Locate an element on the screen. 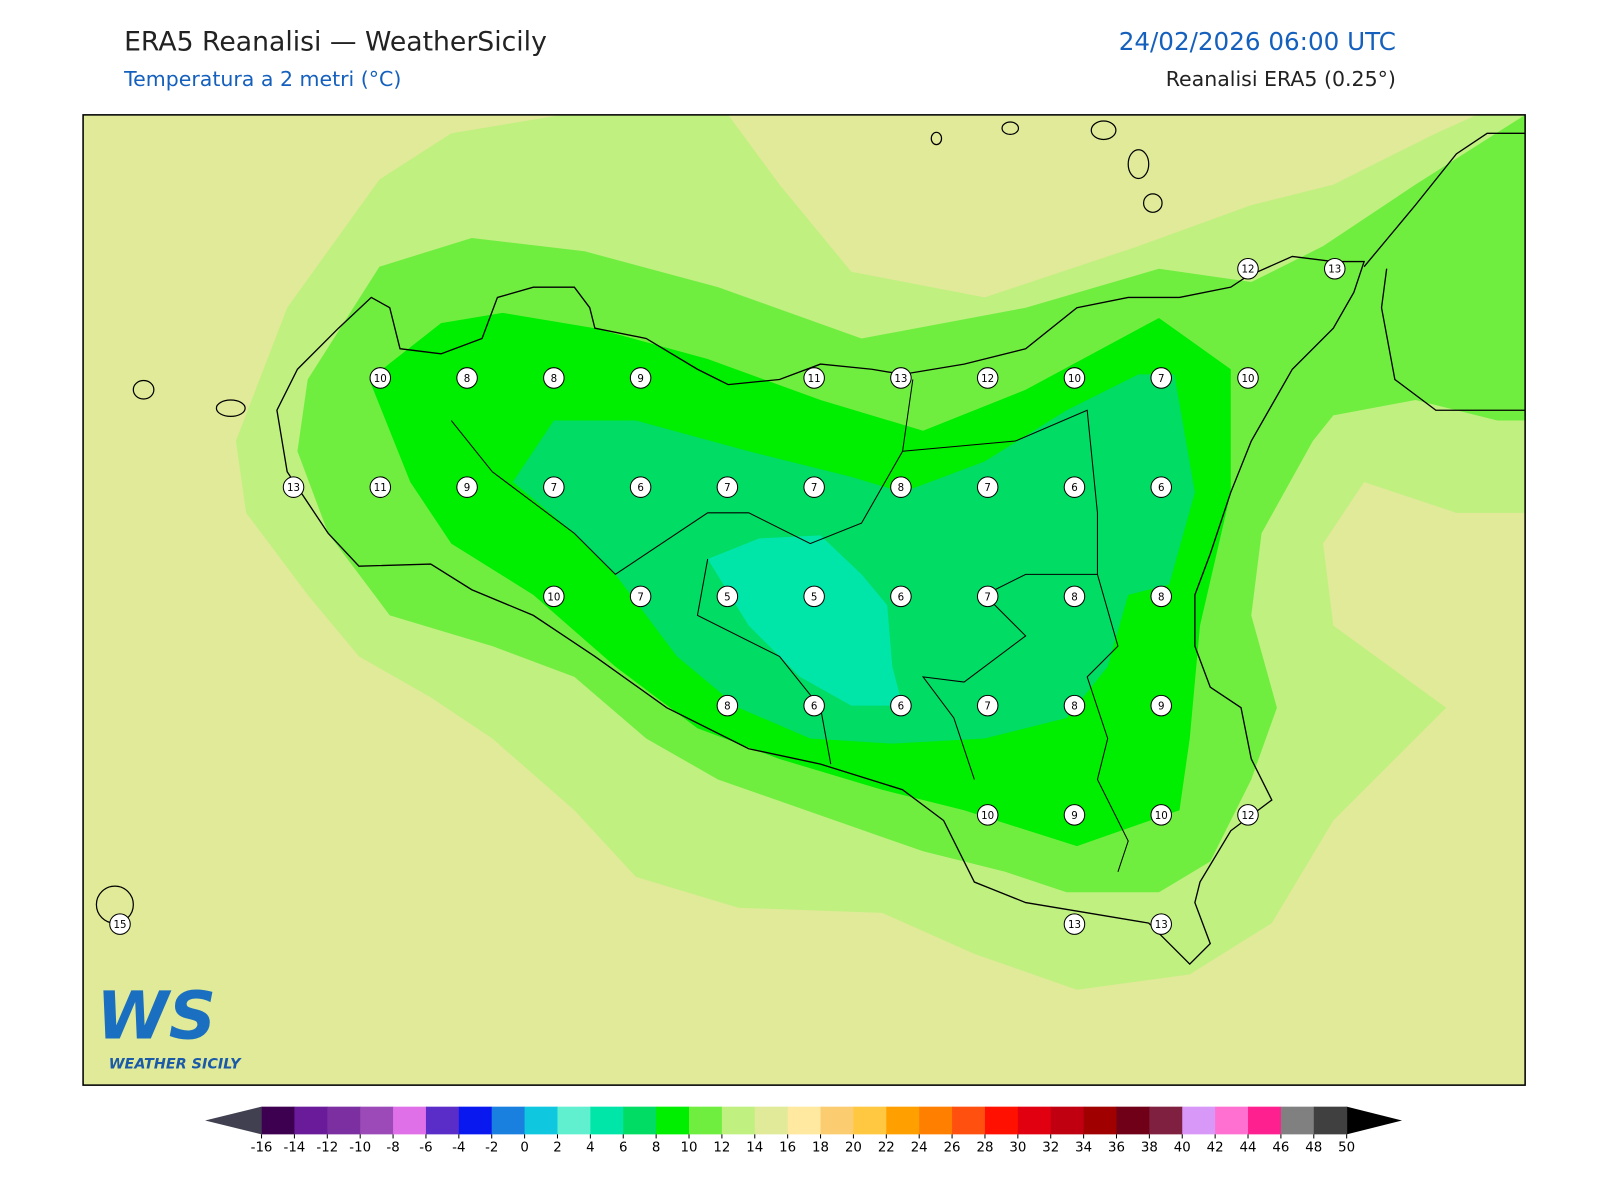 This screenshot has height=1200, width=1600. colorbar-tick-label: 40 is located at coordinates (1182, 1148).